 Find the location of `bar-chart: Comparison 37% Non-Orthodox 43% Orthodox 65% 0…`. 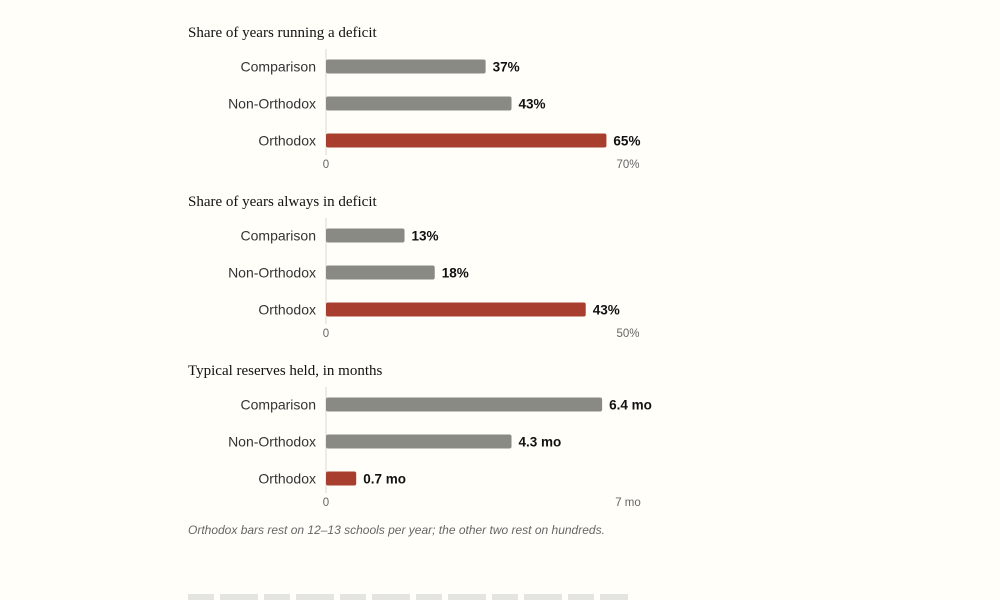

bar-chart: Comparison 37% Non-Orthodox 43% Orthodox 65% 0… is located at coordinates (434, 110).